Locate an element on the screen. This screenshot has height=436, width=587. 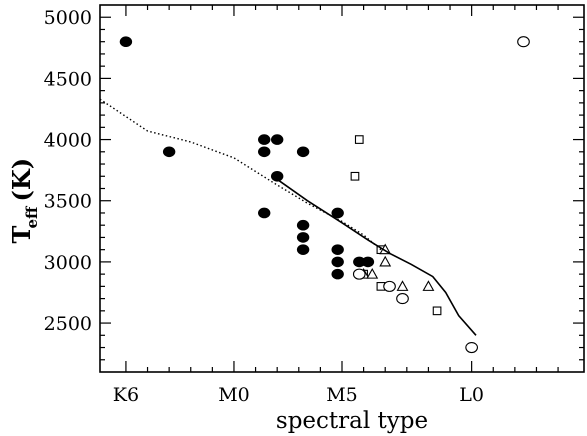
y-tick-label: 3000 is located at coordinates (68, 263).